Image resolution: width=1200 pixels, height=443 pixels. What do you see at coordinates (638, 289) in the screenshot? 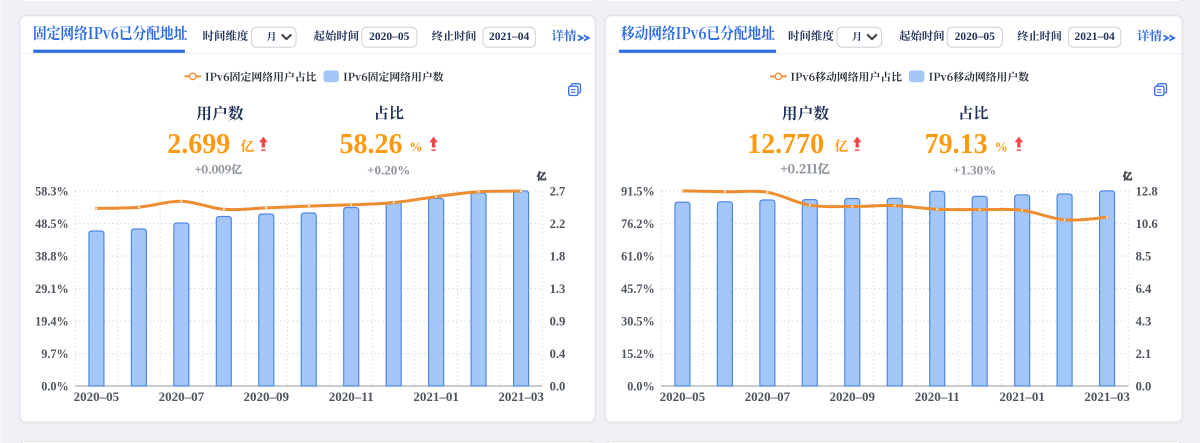
I see `svg-text: 45.7%` at bounding box center [638, 289].